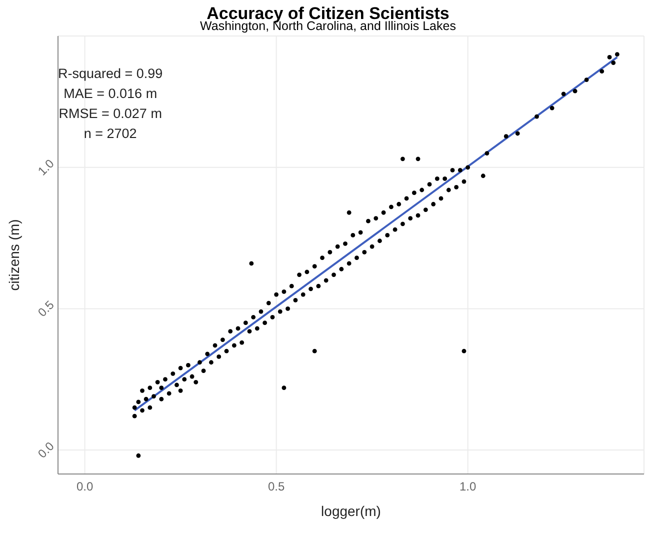 The image size is (658, 546). Describe the element at coordinates (46, 167) in the screenshot. I see `y-tick-label: 1.0` at that location.